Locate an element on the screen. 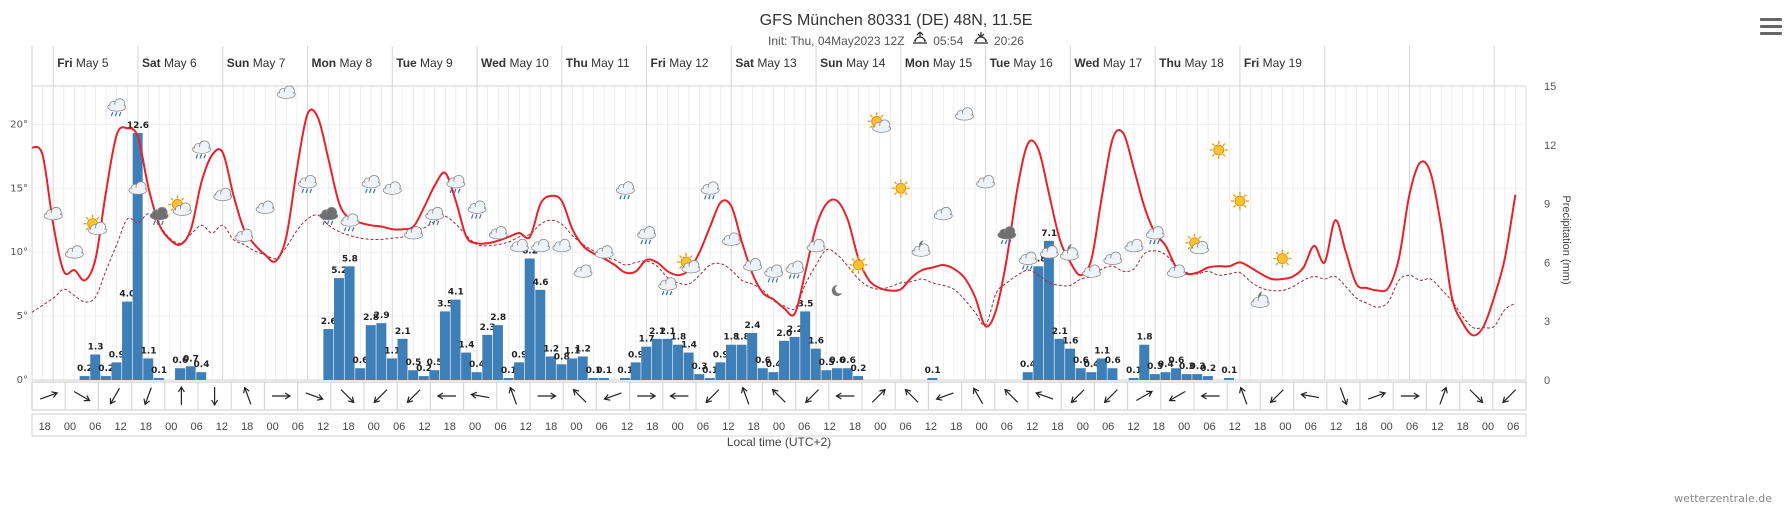  hour-label: 00 is located at coordinates (1285, 427).